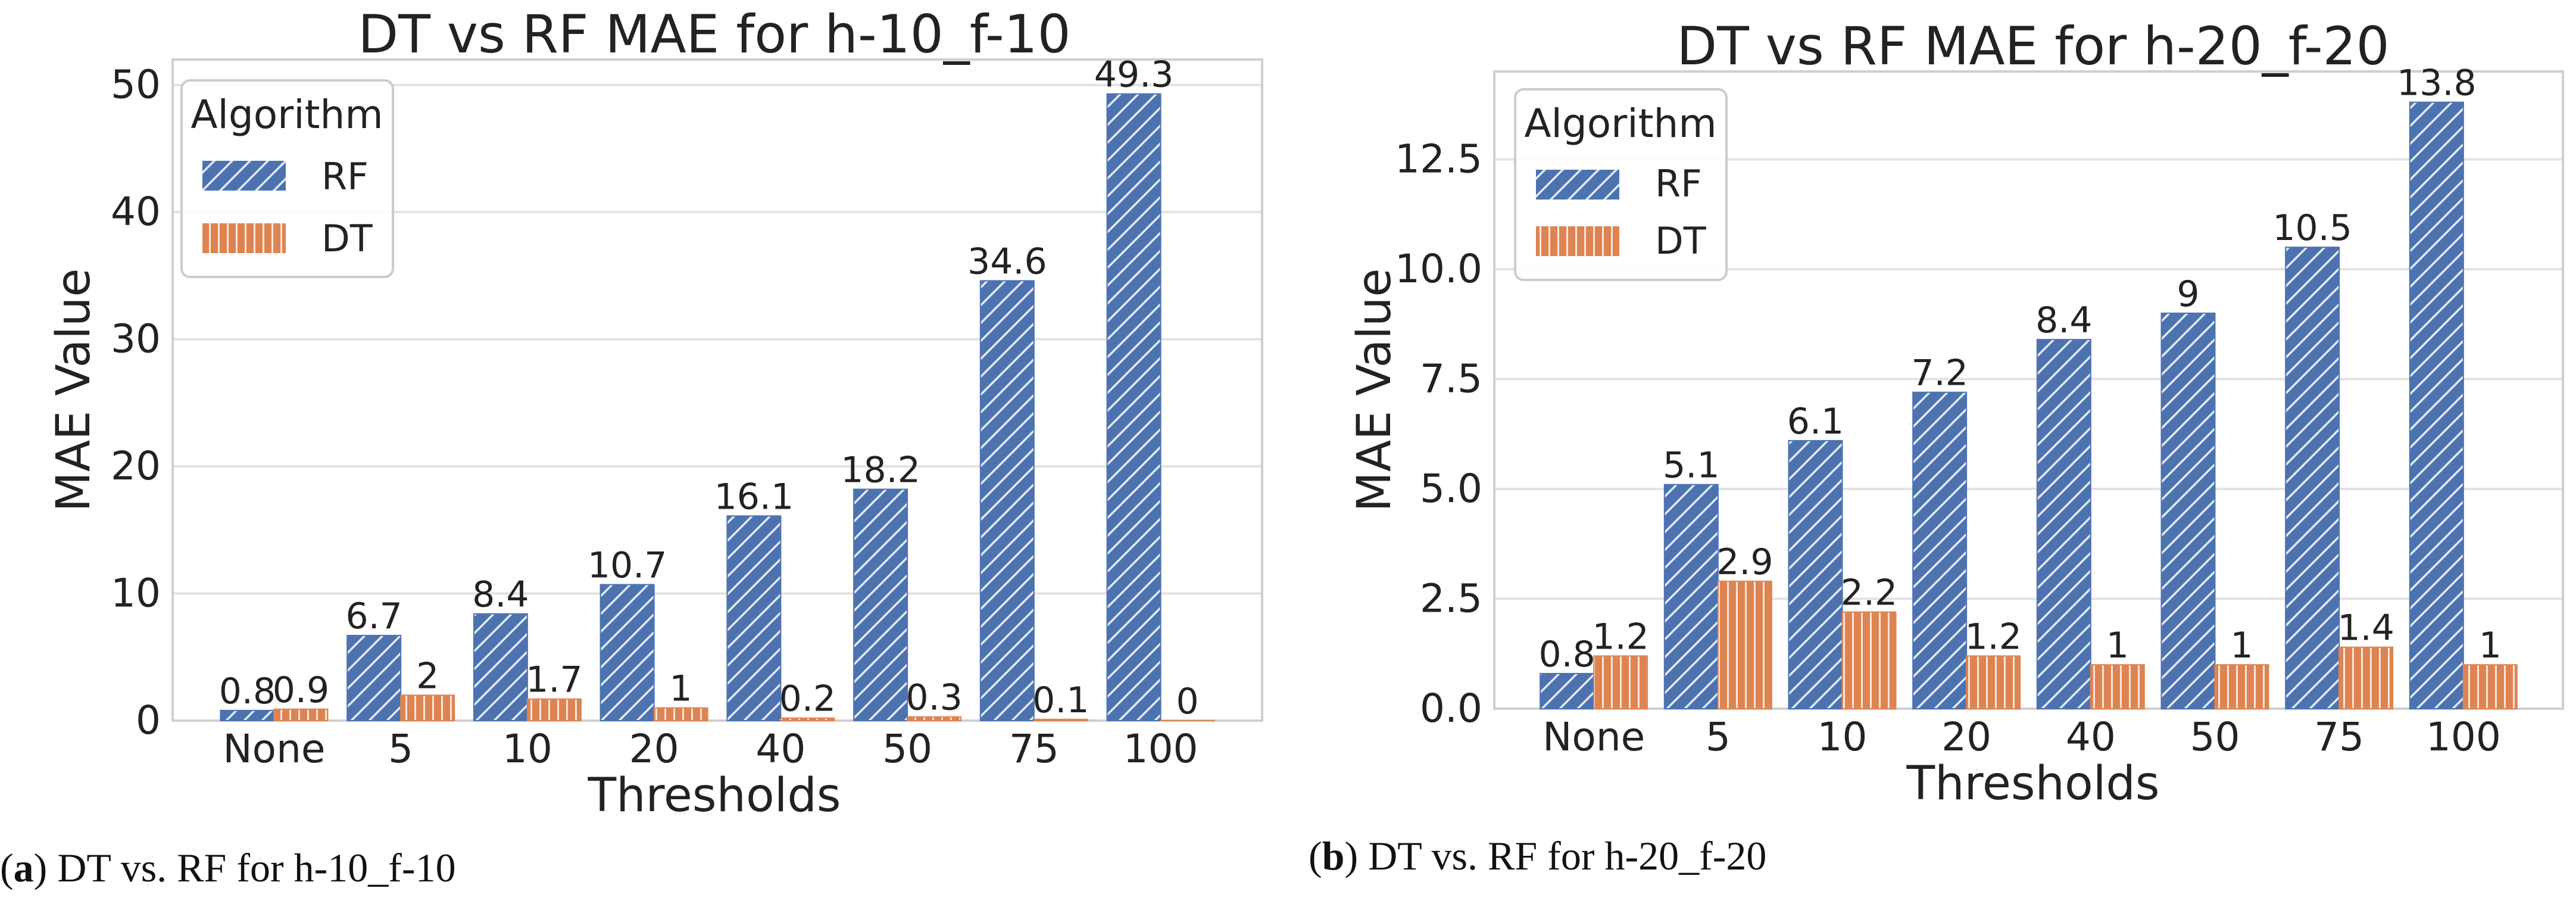 Image resolution: width=2576 pixels, height=910 pixels. What do you see at coordinates (1187, 702) in the screenshot?
I see `data-label-dt-100: 0` at bounding box center [1187, 702].